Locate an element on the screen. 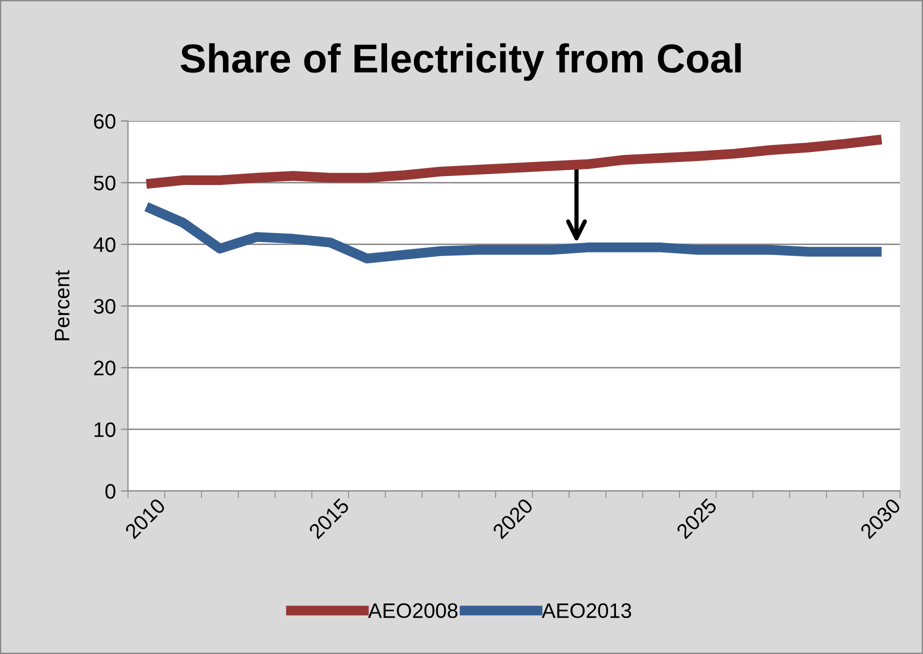 This screenshot has width=923, height=654. y-tick-label: 60 is located at coordinates (105, 121).